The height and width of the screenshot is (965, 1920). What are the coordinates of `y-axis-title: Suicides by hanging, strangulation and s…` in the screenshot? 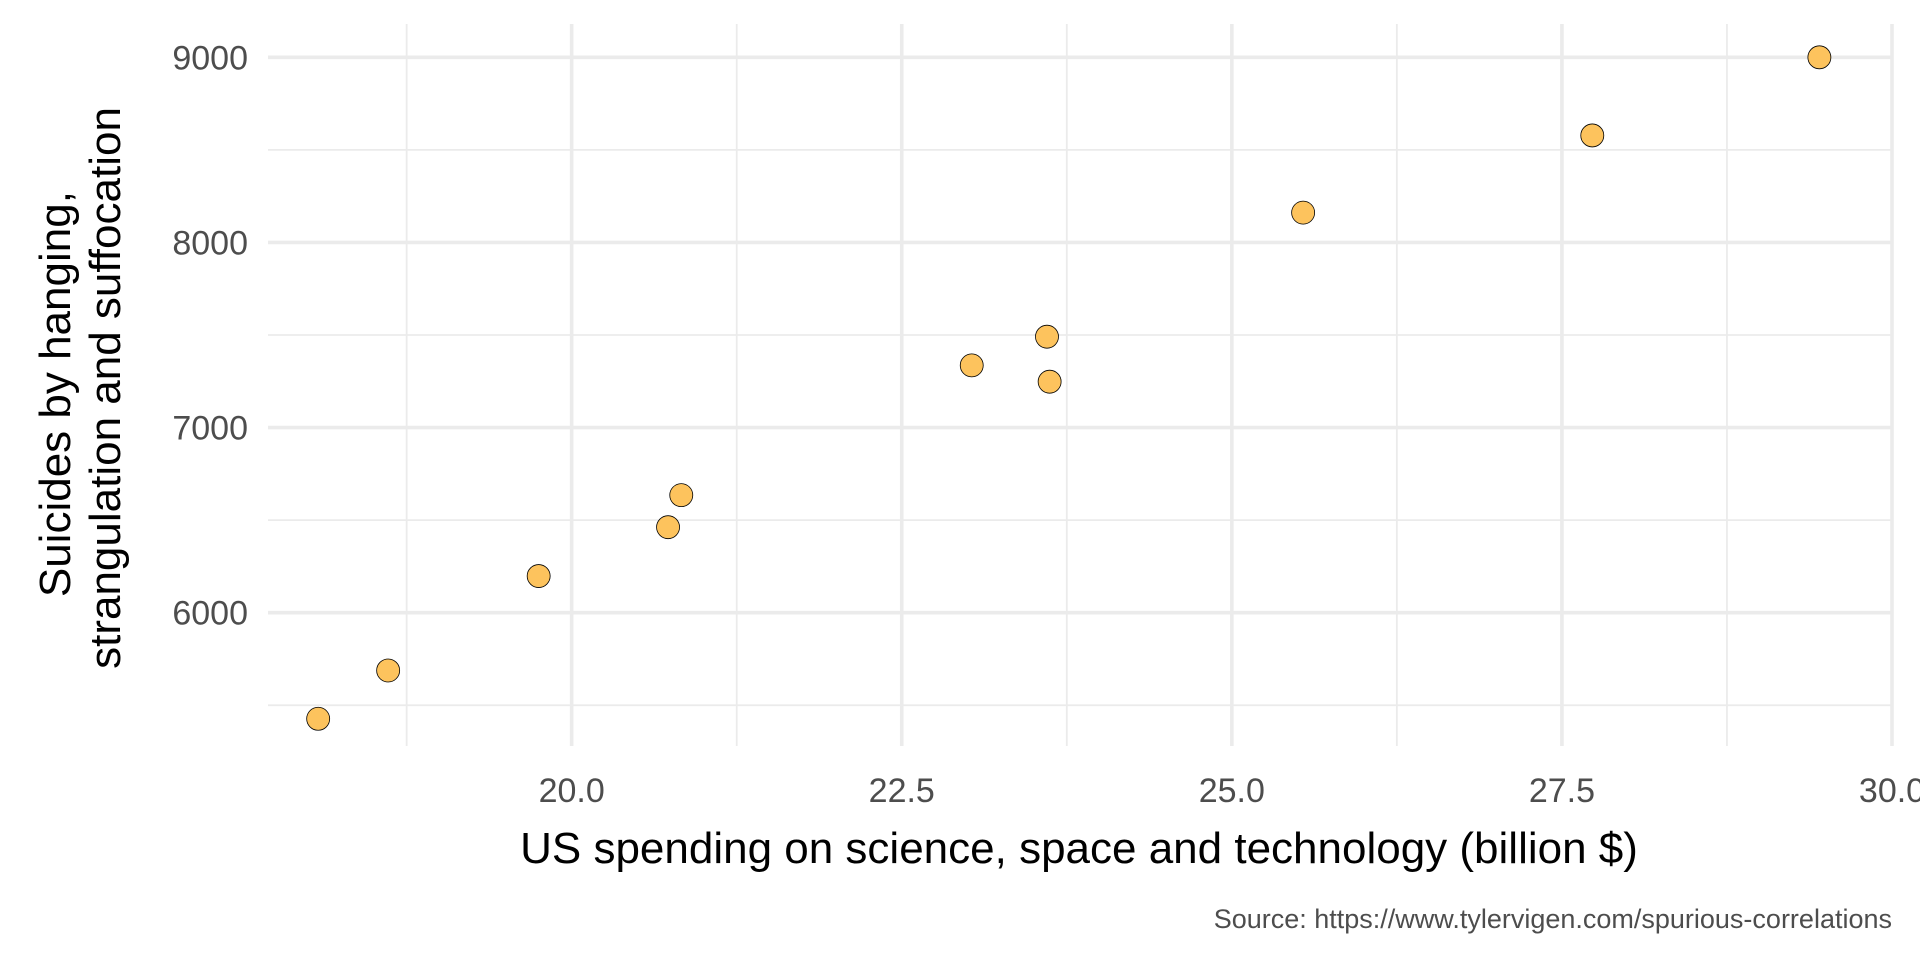 It's located at (80, 388).